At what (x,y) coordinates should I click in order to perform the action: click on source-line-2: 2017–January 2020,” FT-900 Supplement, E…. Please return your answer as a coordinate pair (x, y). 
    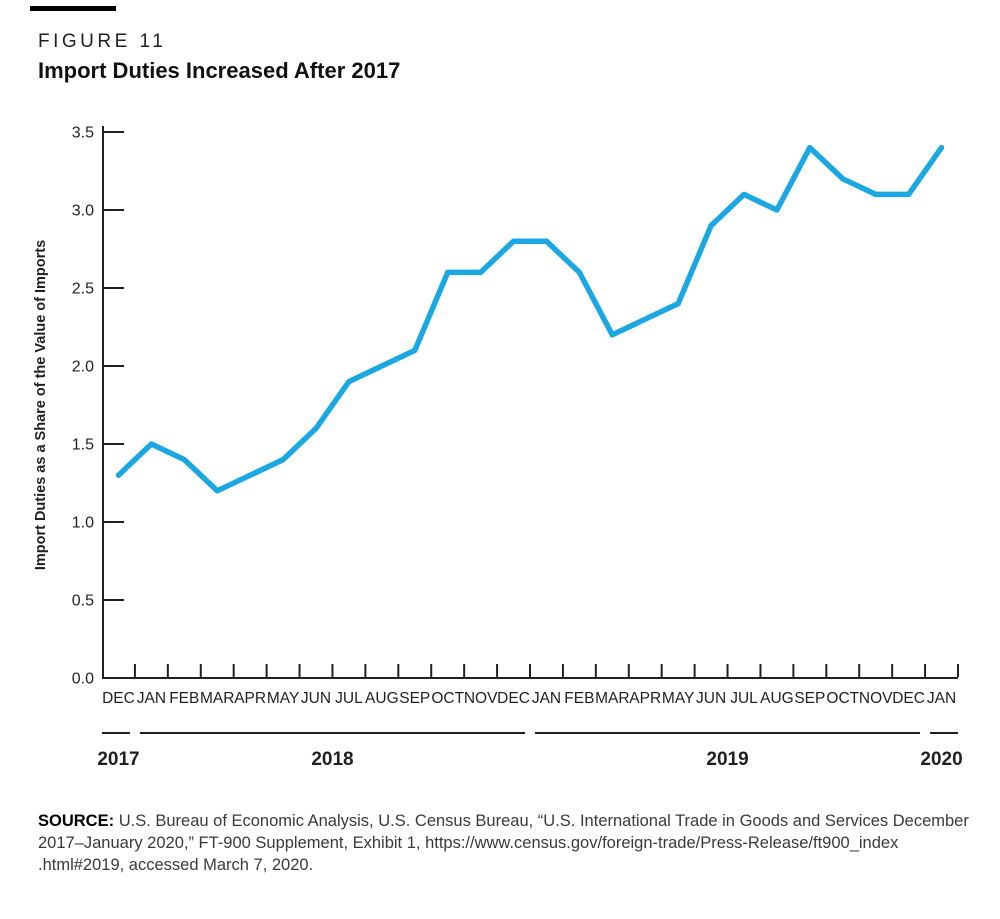
    Looking at the image, I should click on (468, 843).